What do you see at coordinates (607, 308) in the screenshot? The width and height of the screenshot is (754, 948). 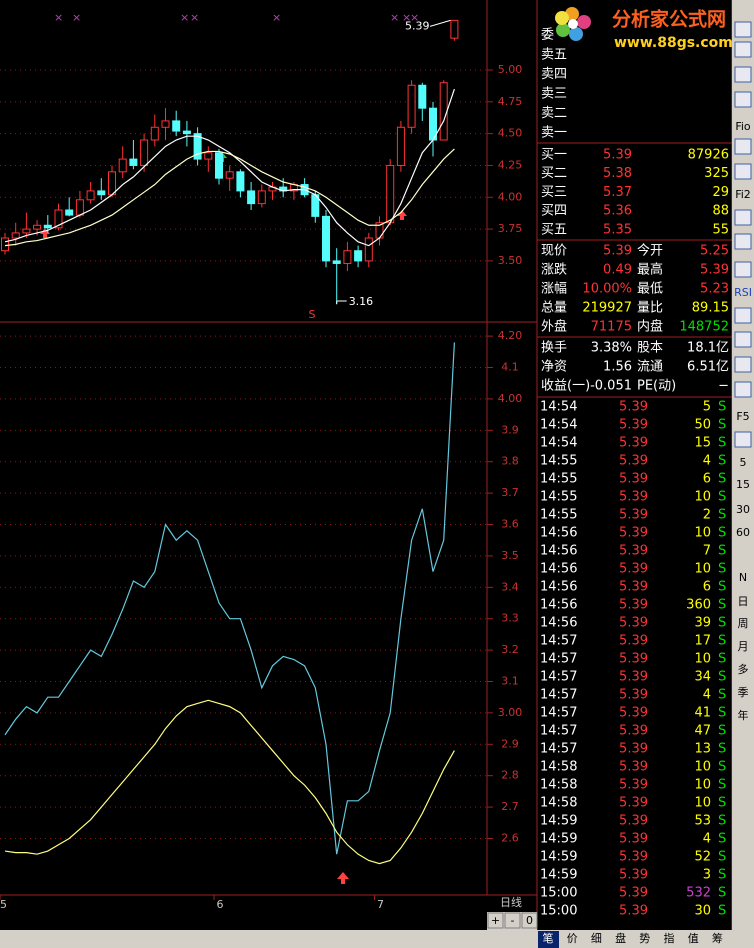 I see `stat-value: 219927` at bounding box center [607, 308].